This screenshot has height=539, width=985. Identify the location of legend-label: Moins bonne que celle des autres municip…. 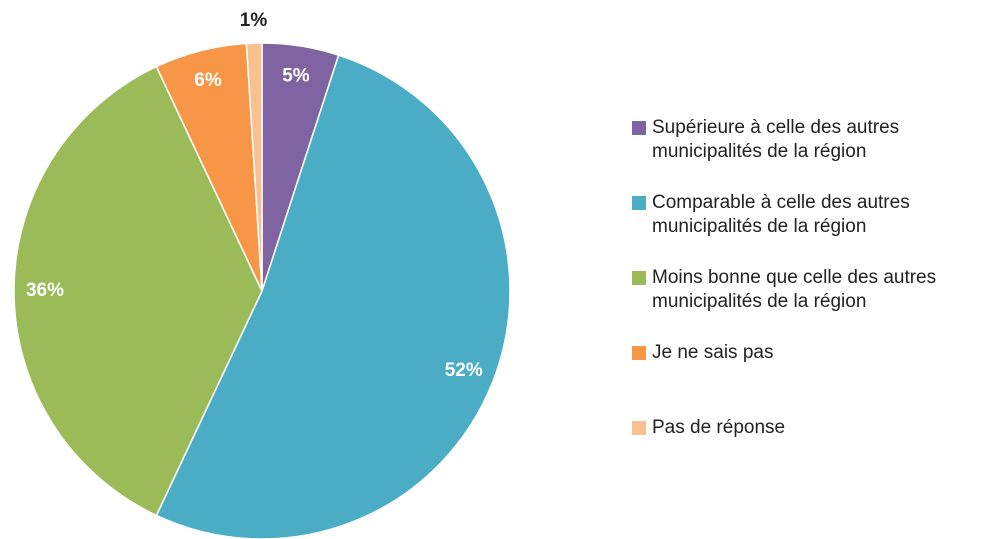
(794, 289).